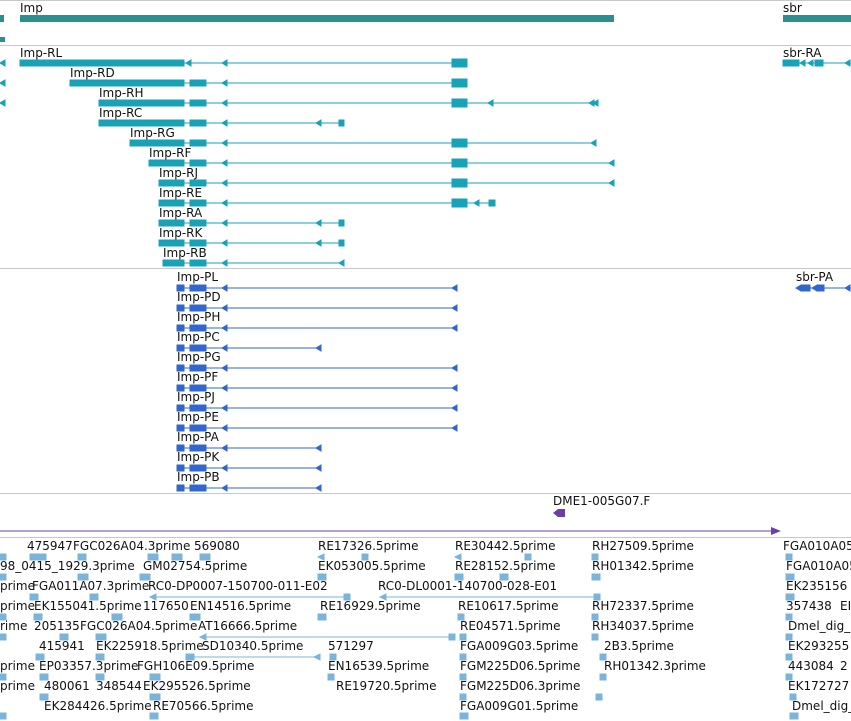 This screenshot has height=721, width=851. What do you see at coordinates (41, 53) in the screenshot?
I see `transcript-label: Imp-RL` at bounding box center [41, 53].